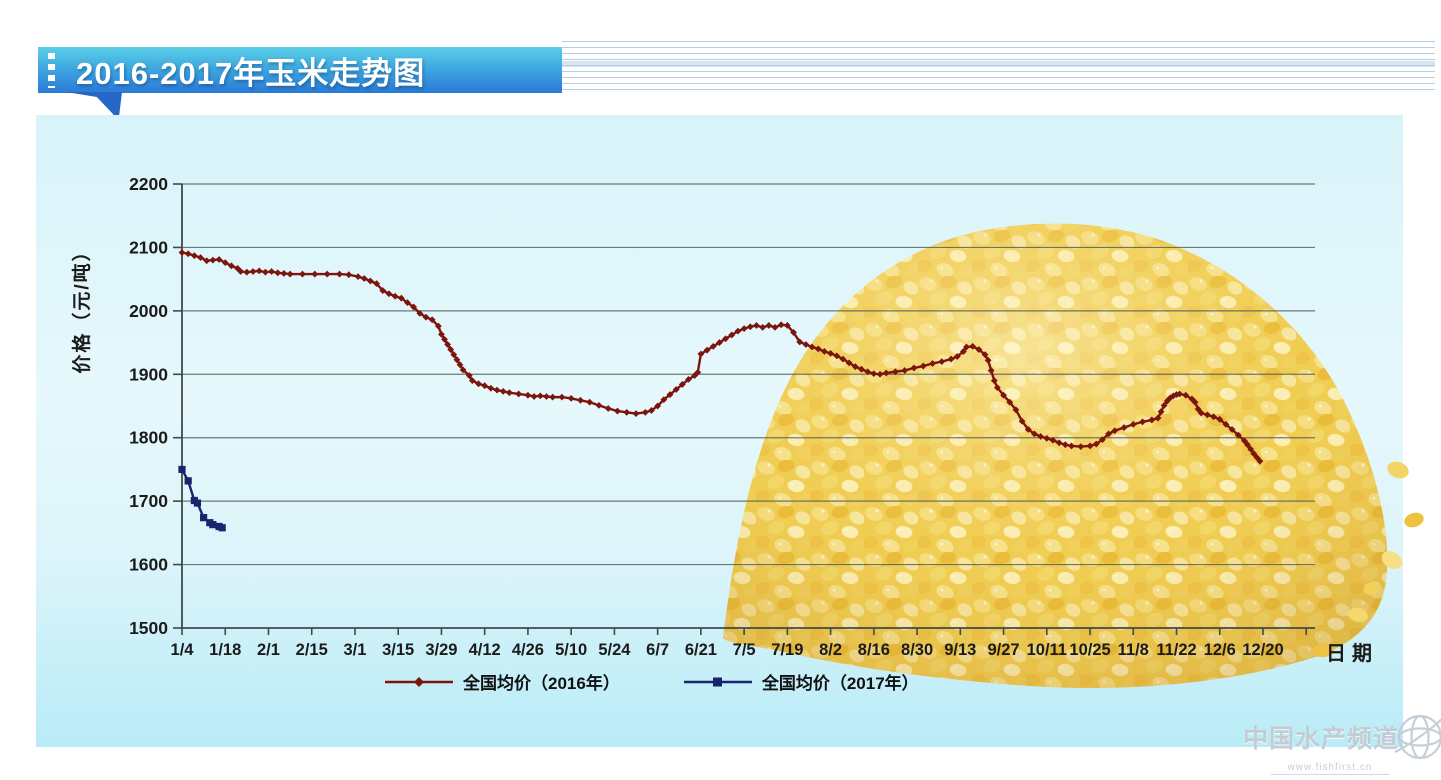 This screenshot has height=780, width=1441. I want to click on watermark: 中国水产频道 www.fishfirst.cn, so click(1342, 742).